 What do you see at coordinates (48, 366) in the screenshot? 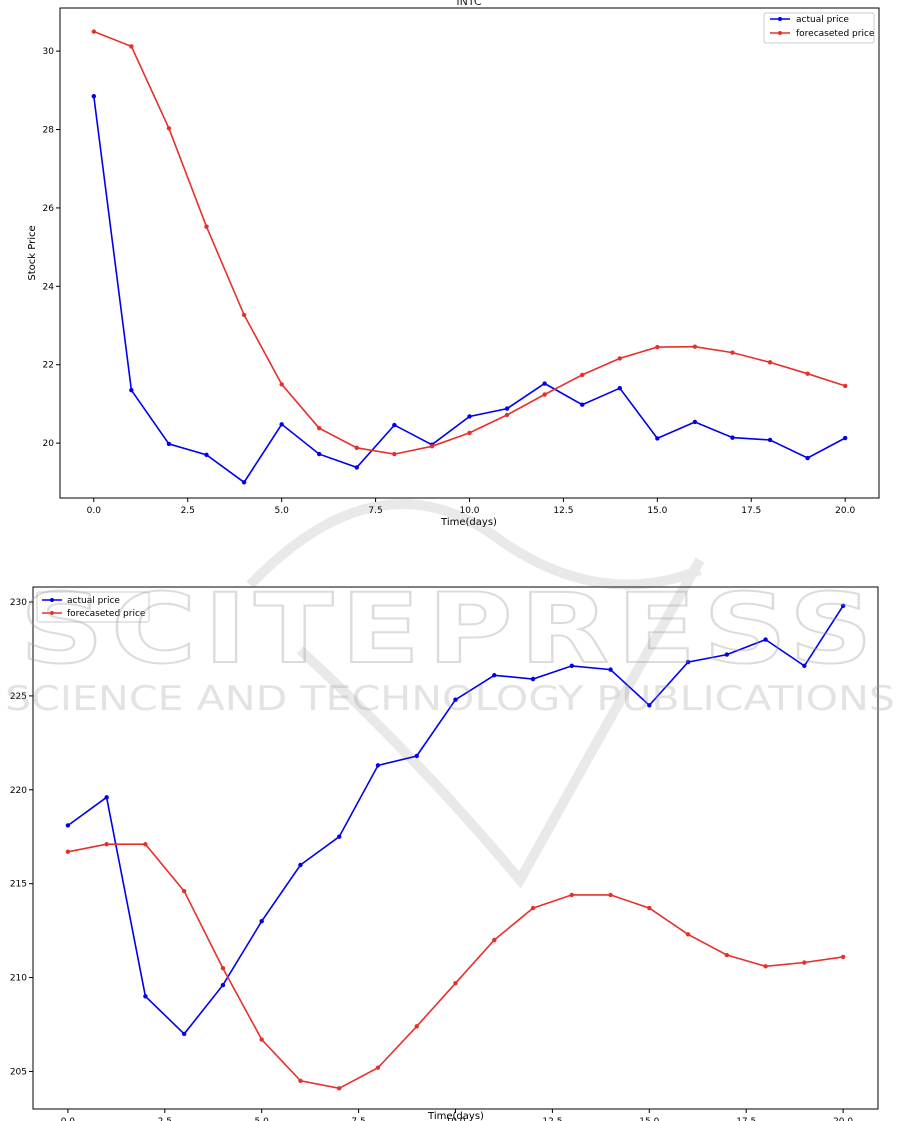
I see `y-tick-label: 22` at bounding box center [48, 366].